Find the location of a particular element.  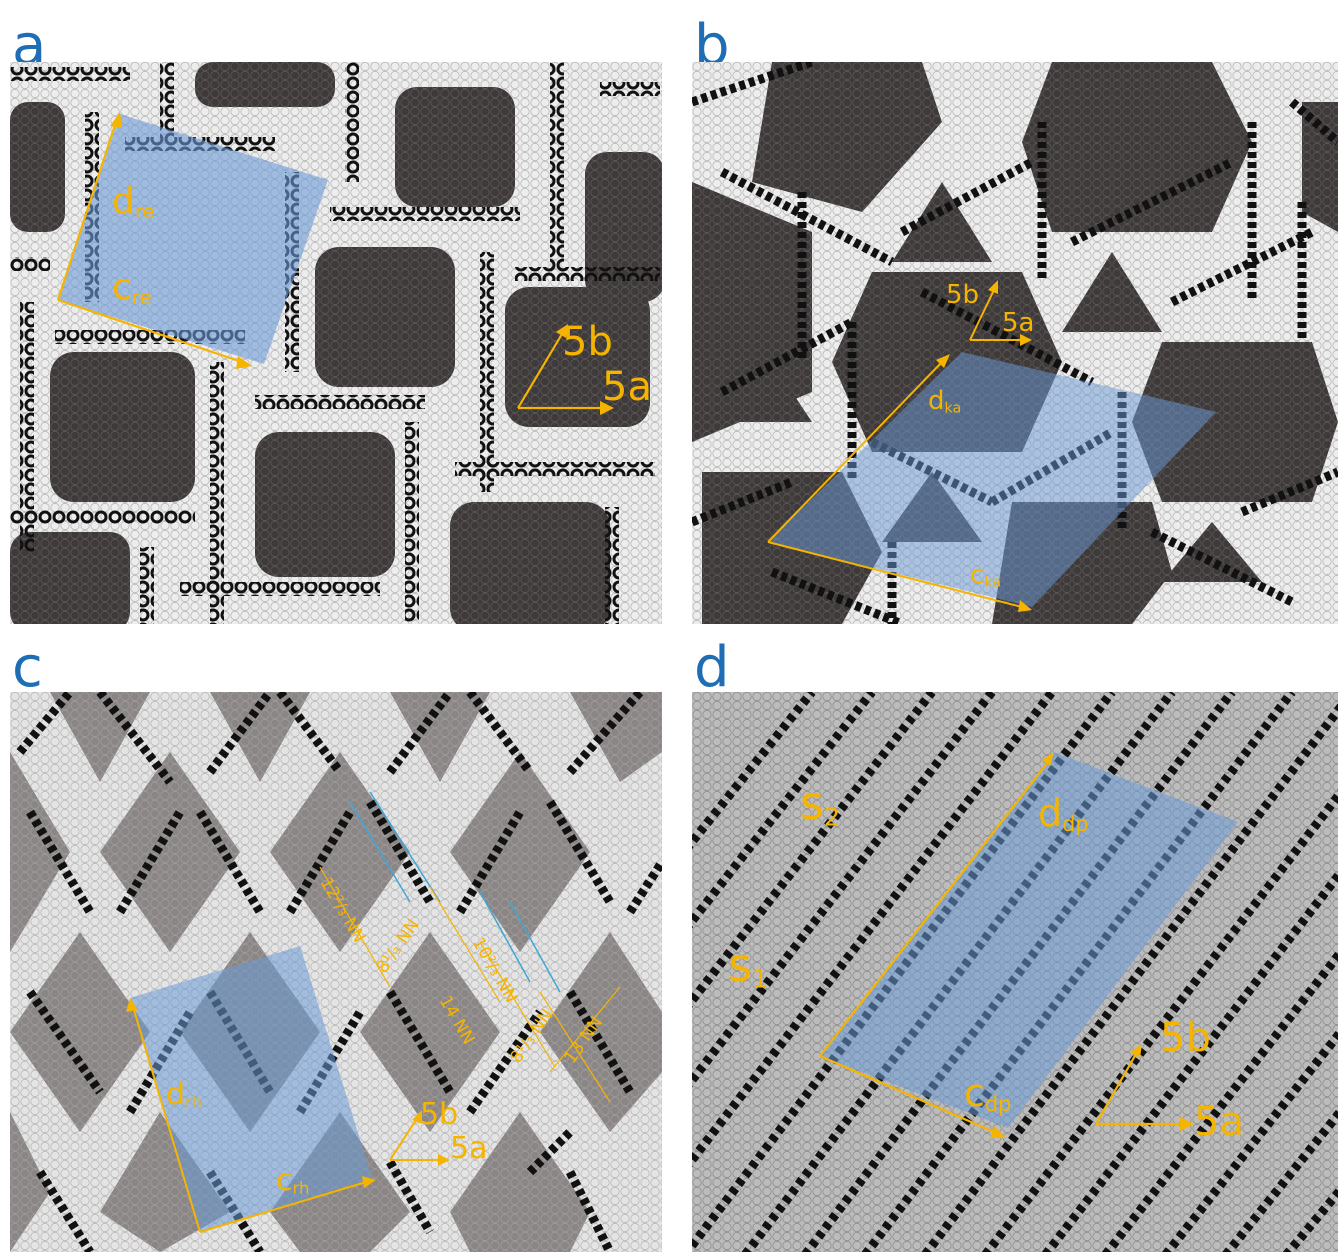

guide-lines is located at coordinates (455, 892).